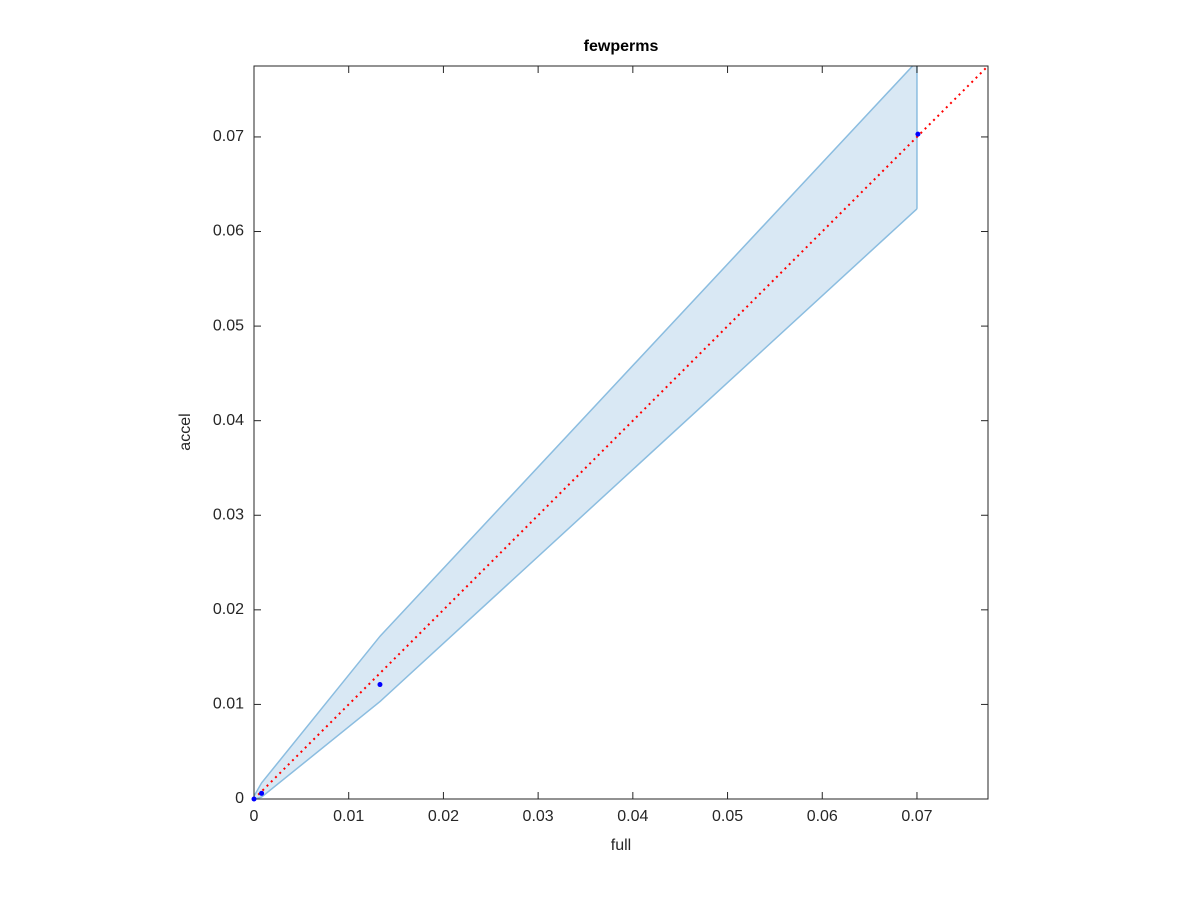  I want to click on x-tick-label: 0.06, so click(822, 816).